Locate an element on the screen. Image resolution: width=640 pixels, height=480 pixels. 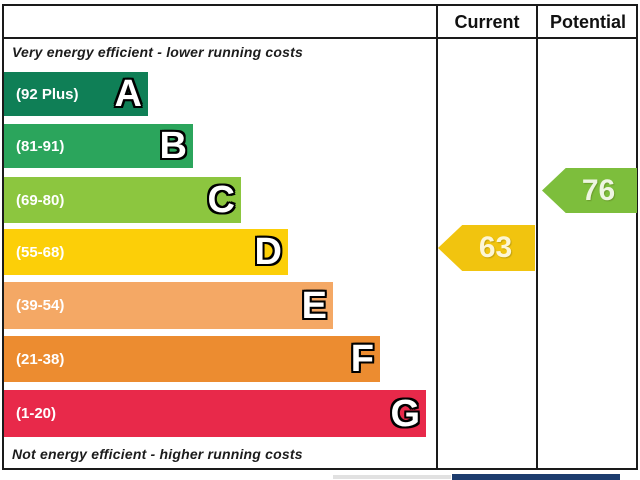
band-row-b: (81-91) B is located at coordinates (98, 146).